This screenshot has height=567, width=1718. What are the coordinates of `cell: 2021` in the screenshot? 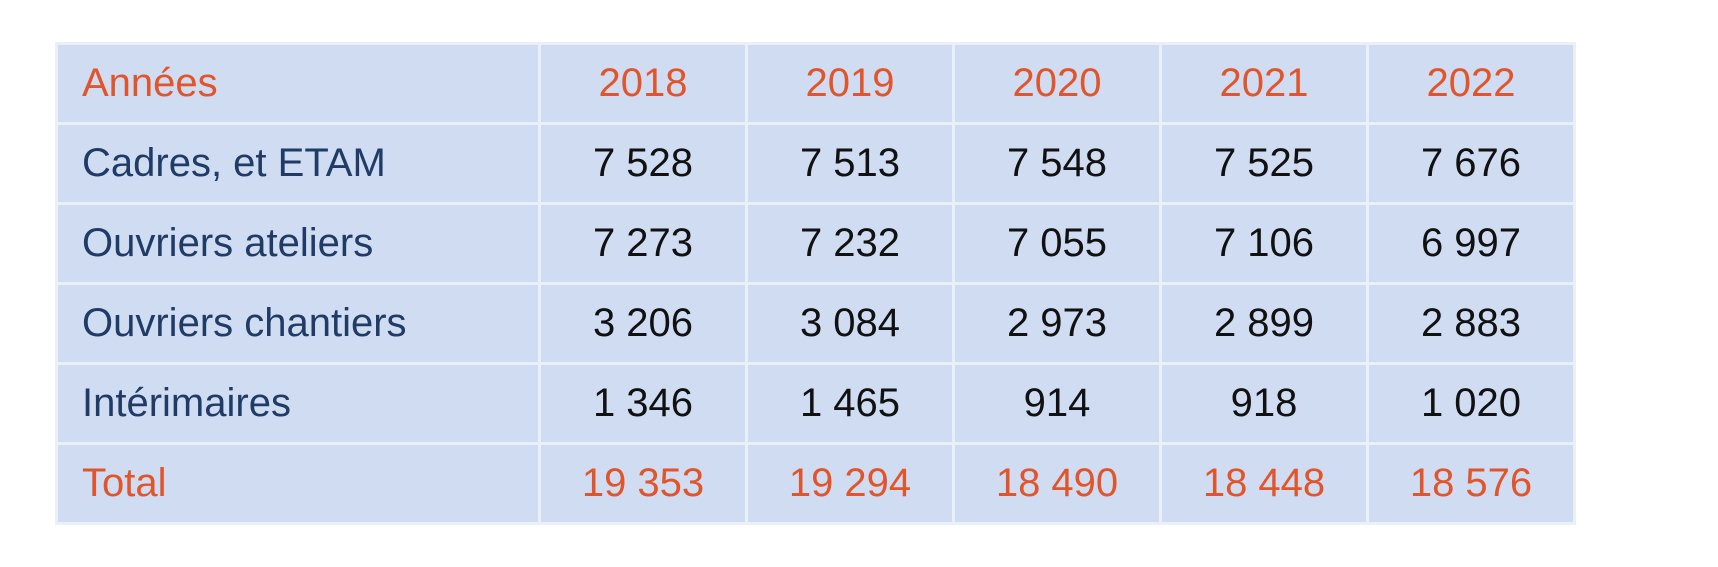 It's located at (1264, 83).